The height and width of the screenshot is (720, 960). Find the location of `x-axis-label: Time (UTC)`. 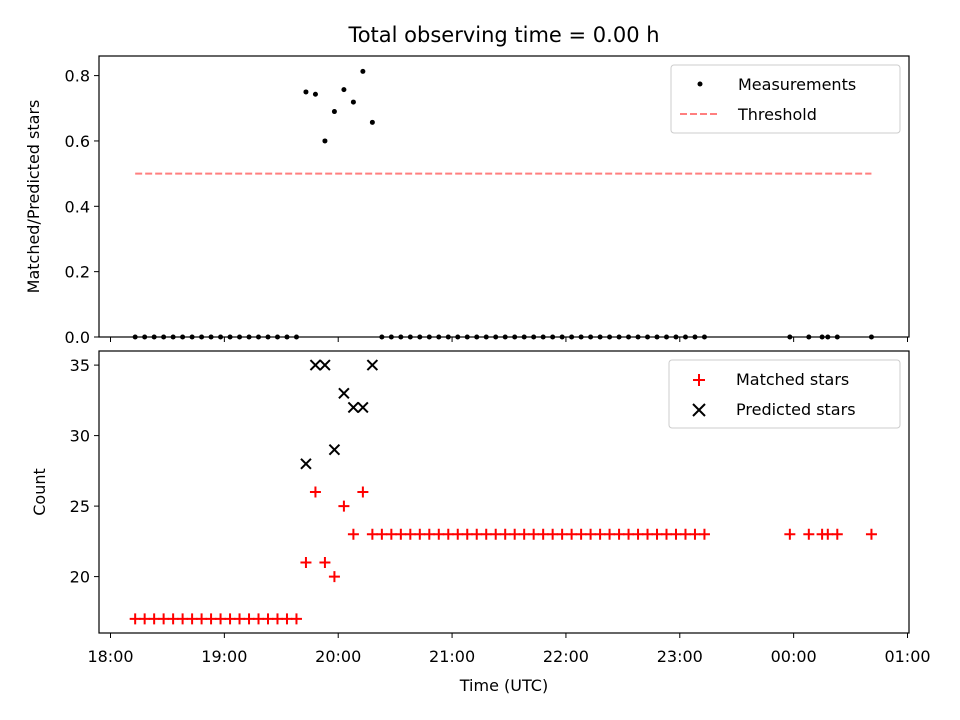

x-axis-label: Time (UTC) is located at coordinates (503, 685).